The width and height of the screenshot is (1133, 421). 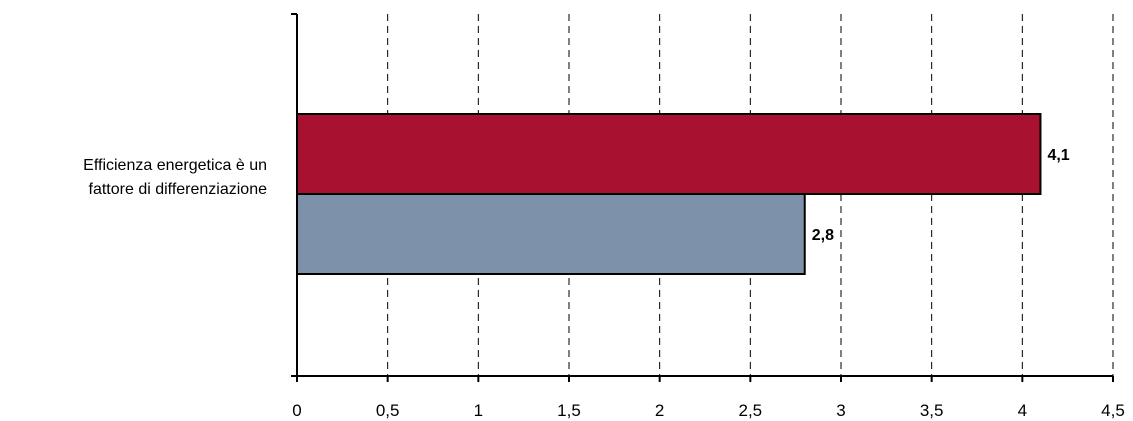 What do you see at coordinates (1113, 410) in the screenshot?
I see `x-tick-label: 4,5` at bounding box center [1113, 410].